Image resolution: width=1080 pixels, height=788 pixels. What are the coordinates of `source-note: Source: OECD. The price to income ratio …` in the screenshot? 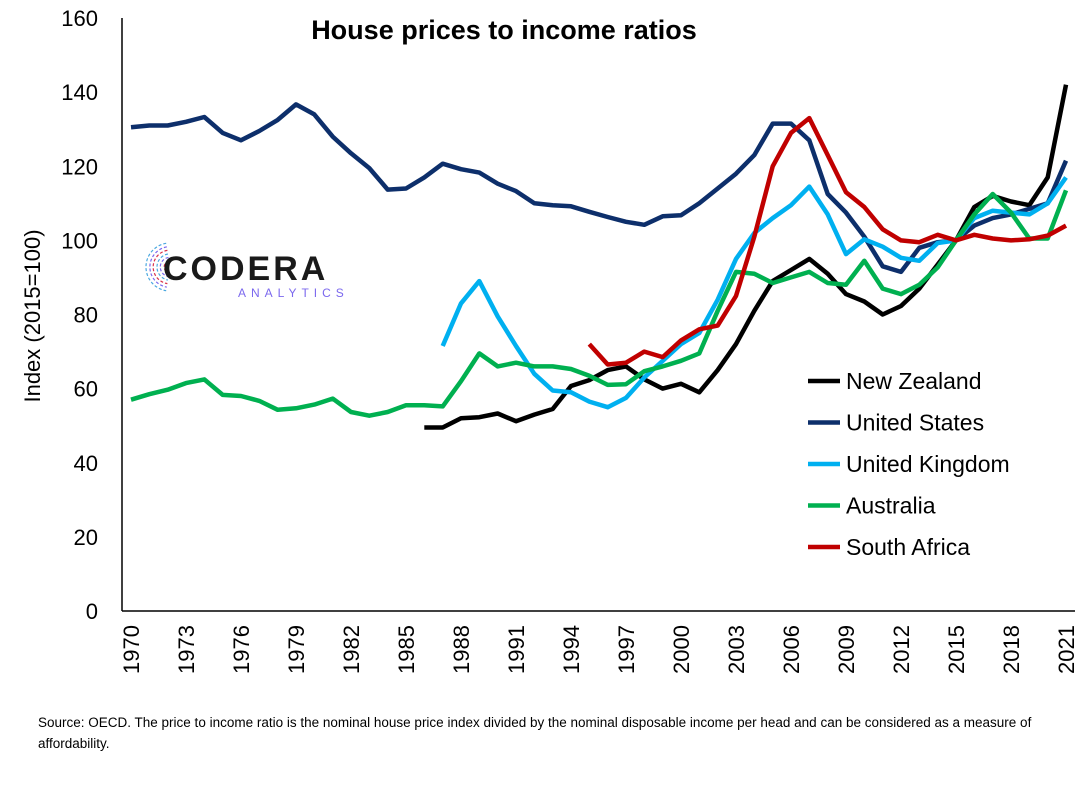 It's located at (535, 733).